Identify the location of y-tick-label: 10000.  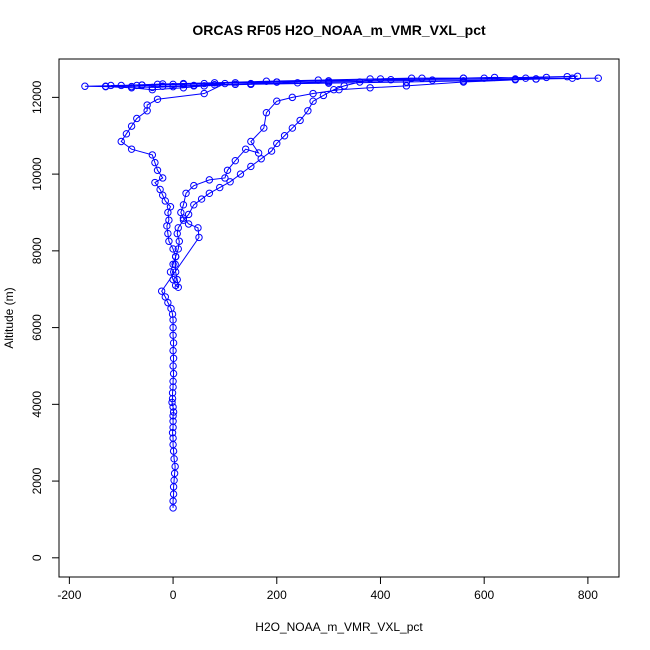
(37, 174).